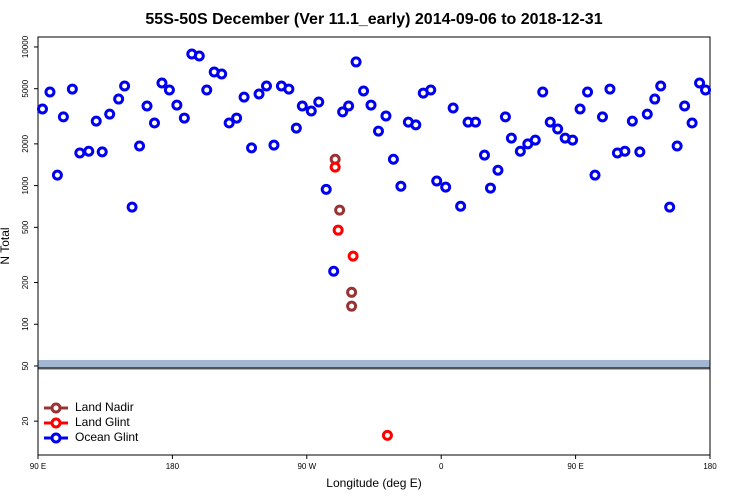 The image size is (750, 500). What do you see at coordinates (25, 185) in the screenshot?
I see `y-tick-label: 1000` at bounding box center [25, 185].